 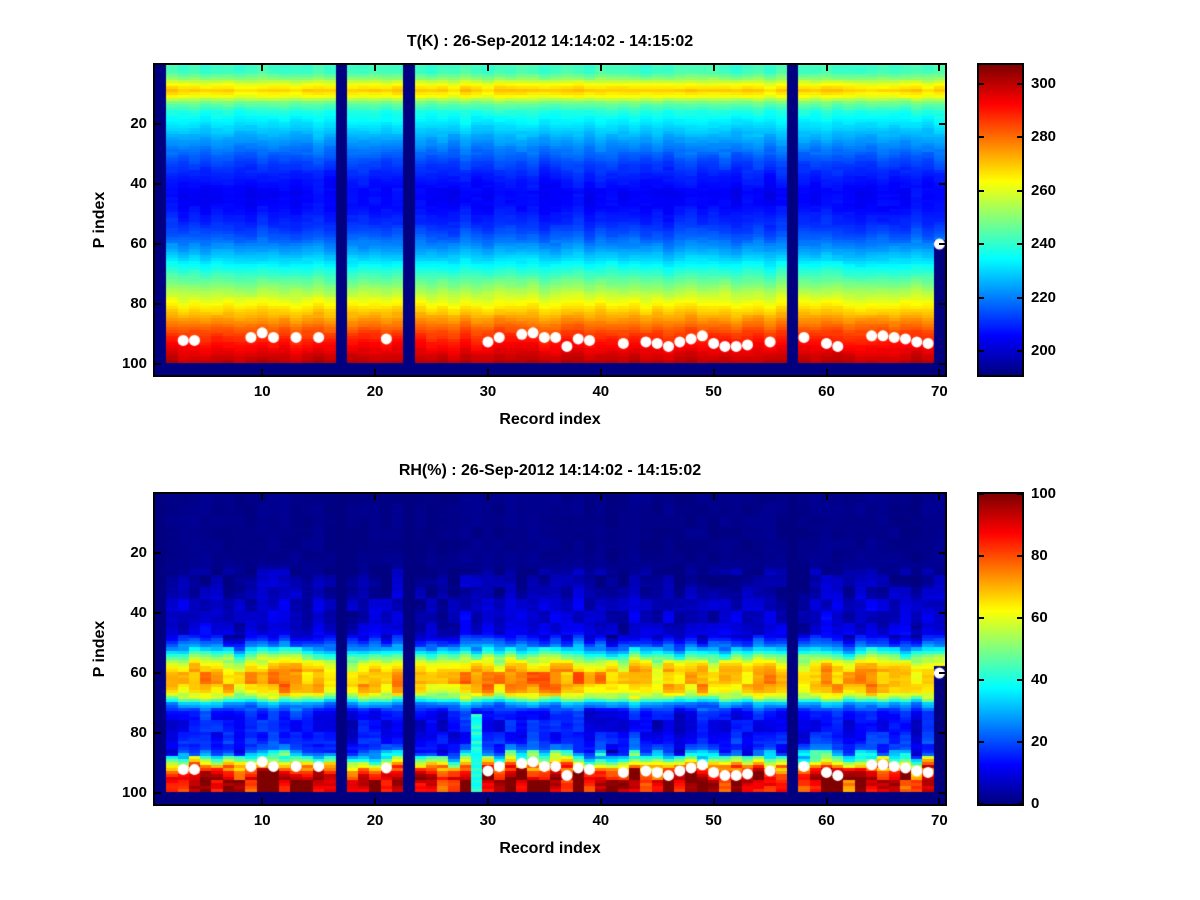 I want to click on colorbar-tick-label: 60, so click(x=1039, y=617).